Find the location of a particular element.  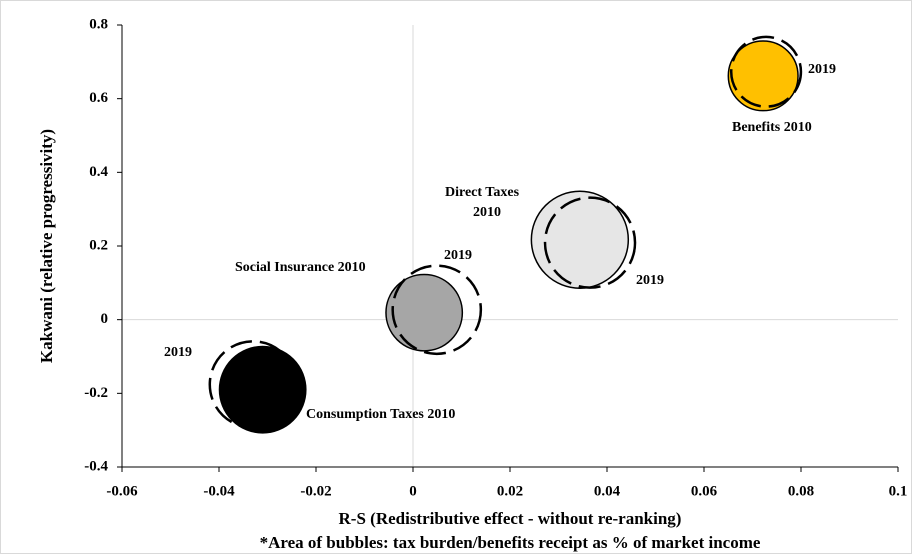

y-tick-label: -0.2 is located at coordinates (96, 393).